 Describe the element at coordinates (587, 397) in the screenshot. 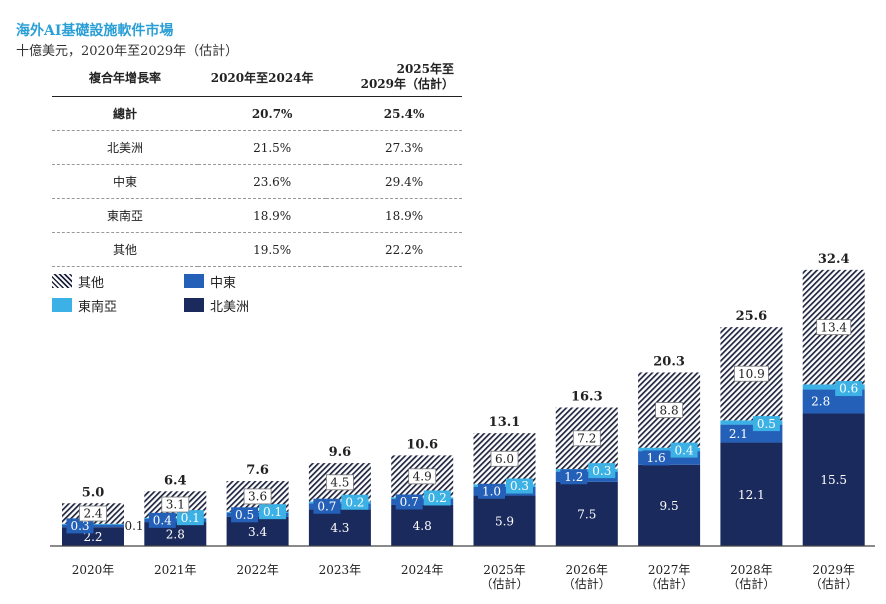

I see `data-label-total: 16.3` at that location.